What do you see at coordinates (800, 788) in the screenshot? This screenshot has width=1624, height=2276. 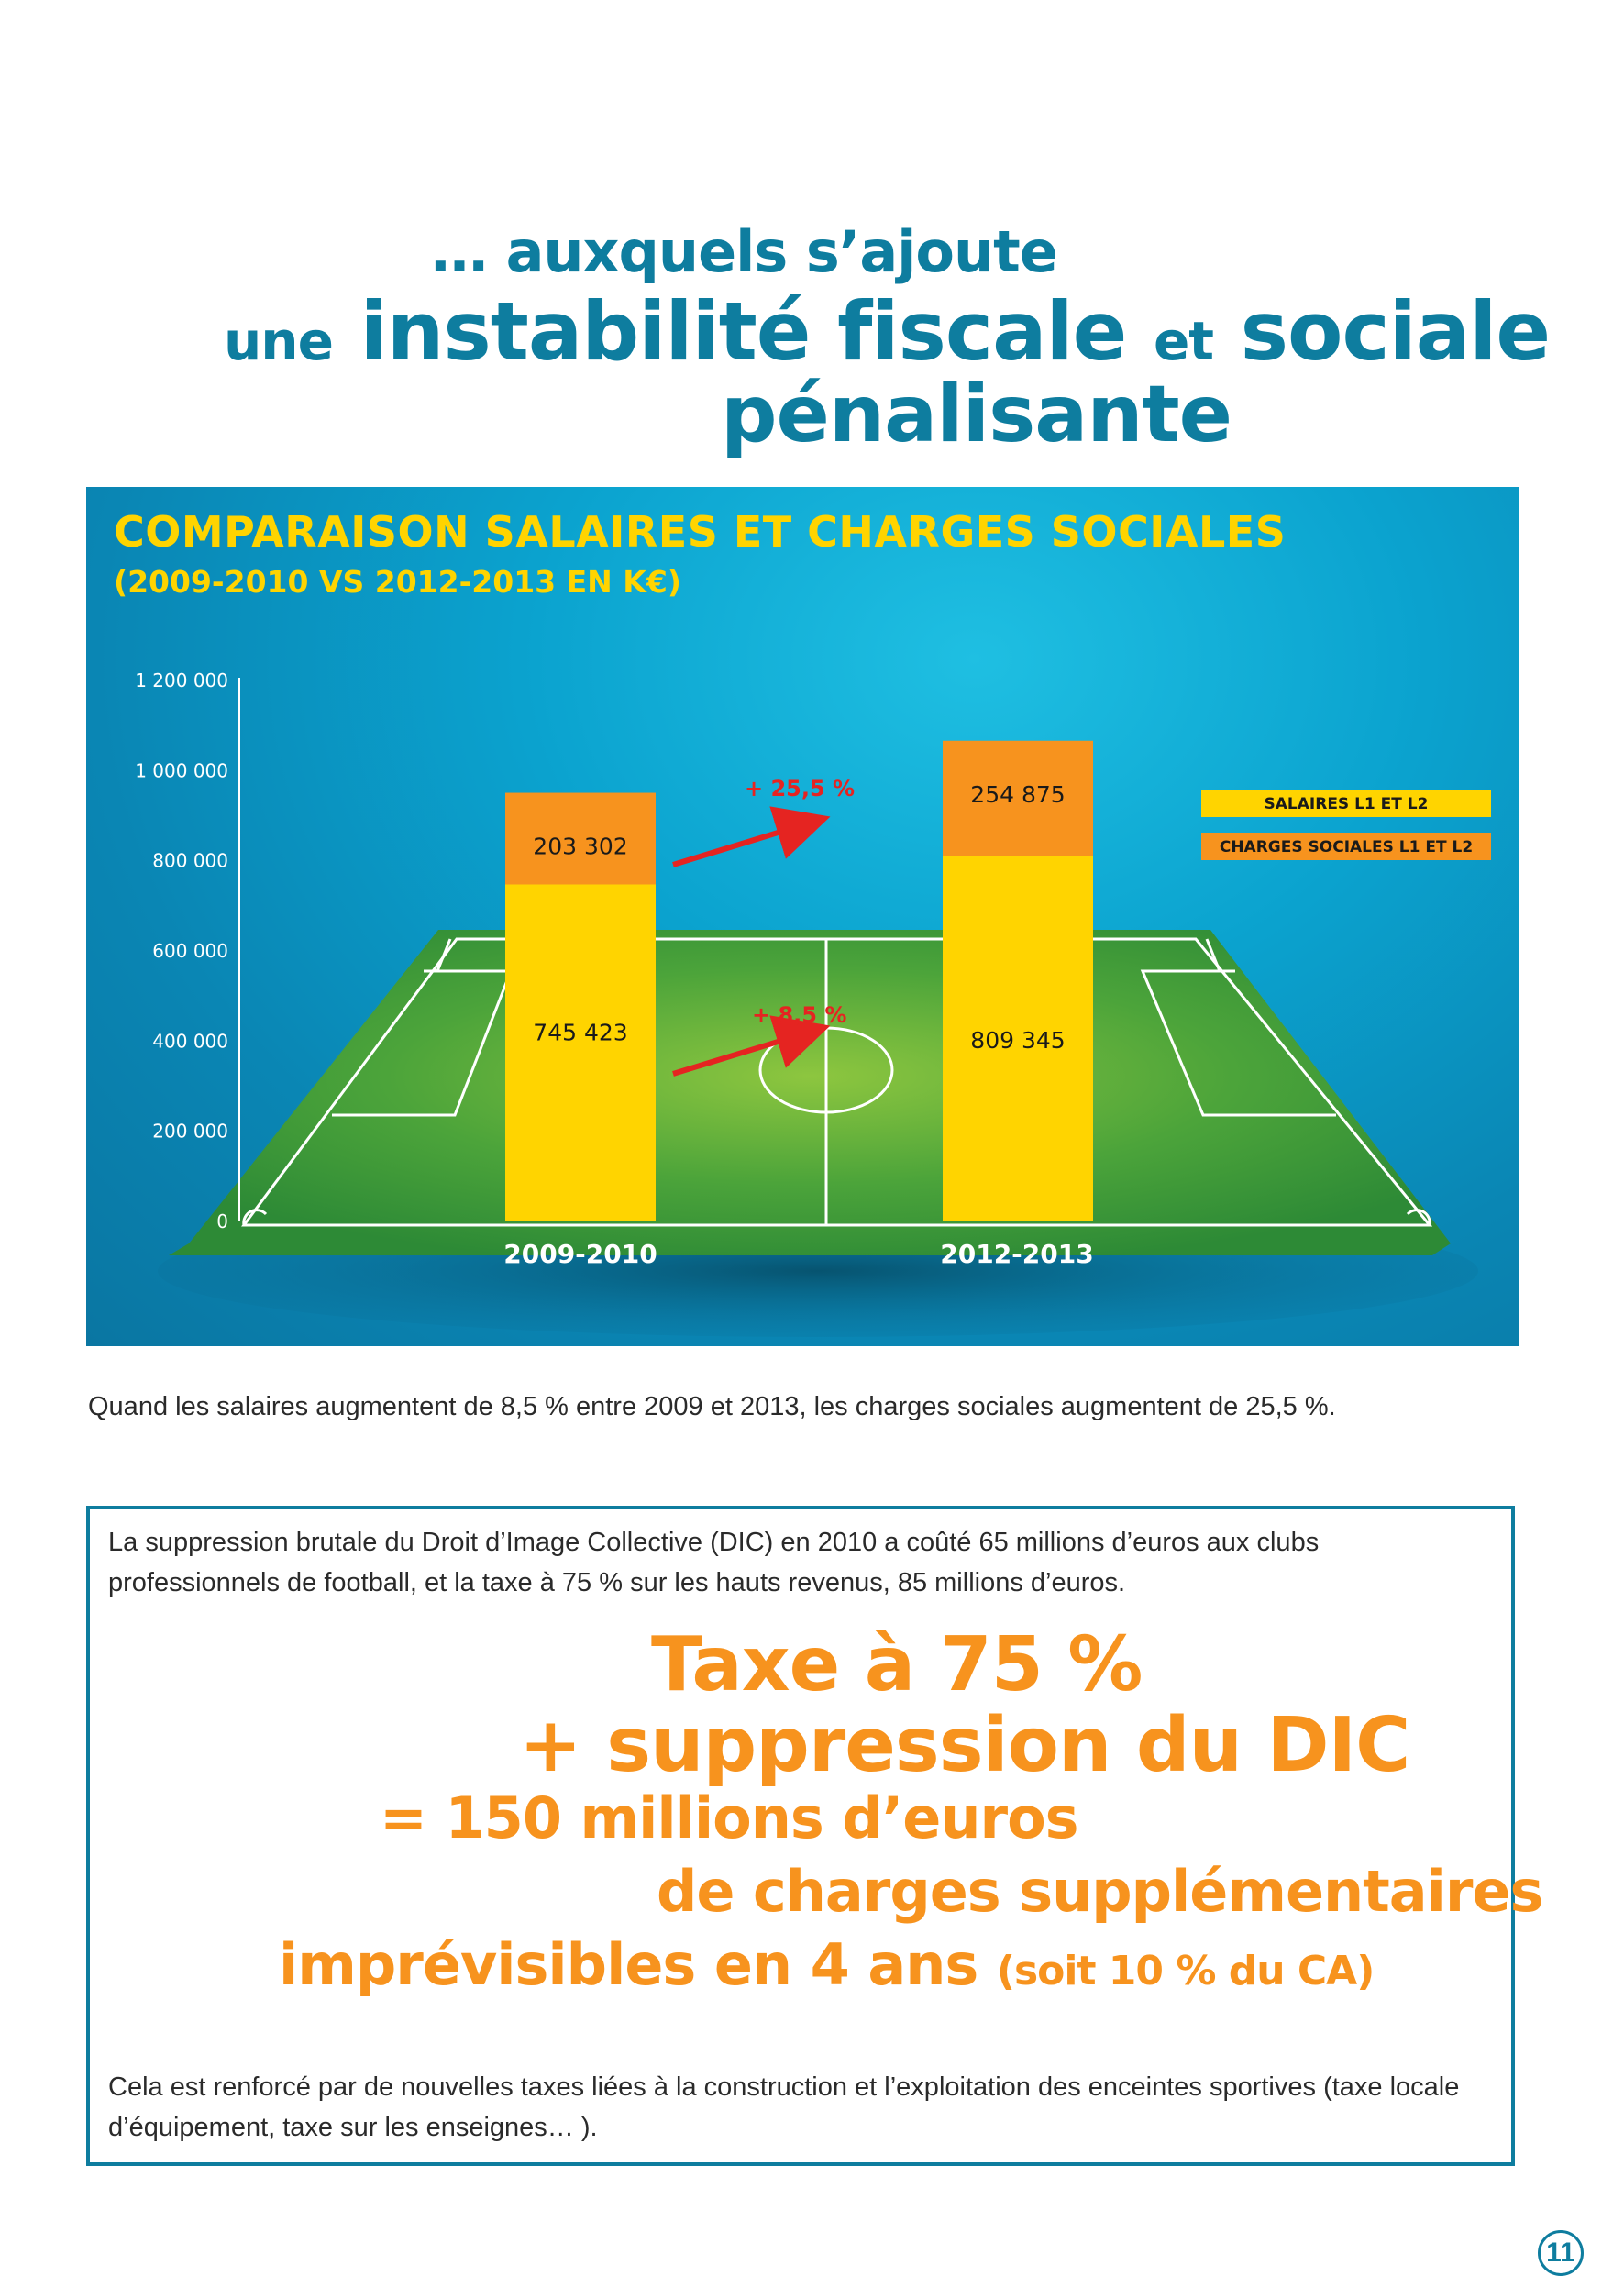 I see `charges-growth-label: + 25,5 %` at bounding box center [800, 788].